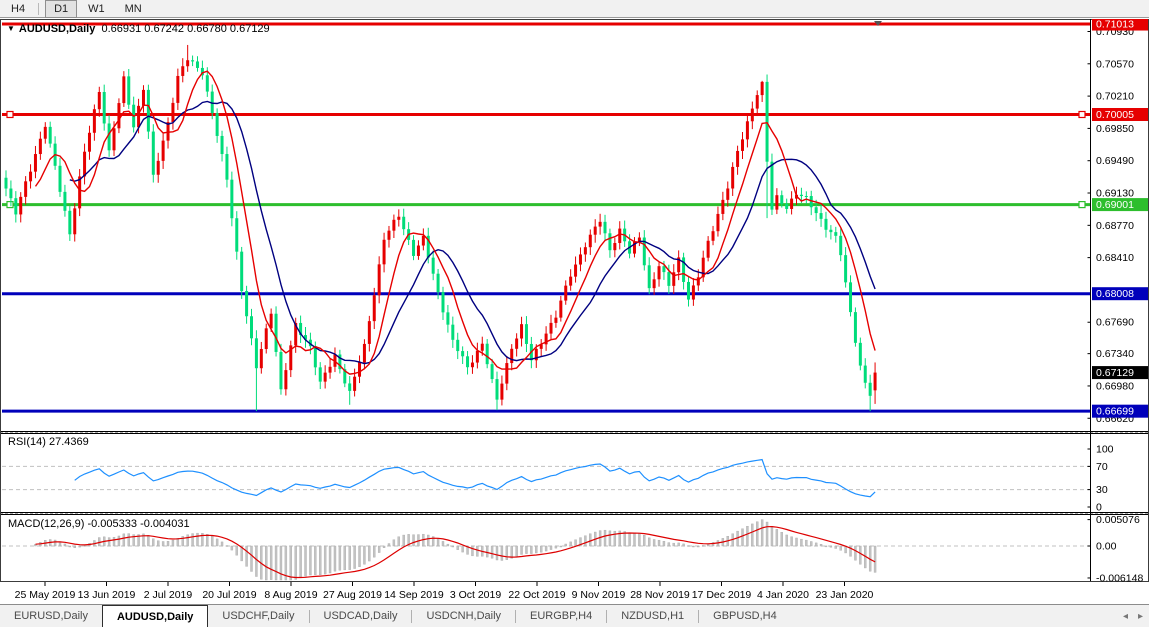 The width and height of the screenshot is (1149, 628). What do you see at coordinates (229, 595) in the screenshot?
I see `date-axis-label: 20 Jul 2019` at bounding box center [229, 595].